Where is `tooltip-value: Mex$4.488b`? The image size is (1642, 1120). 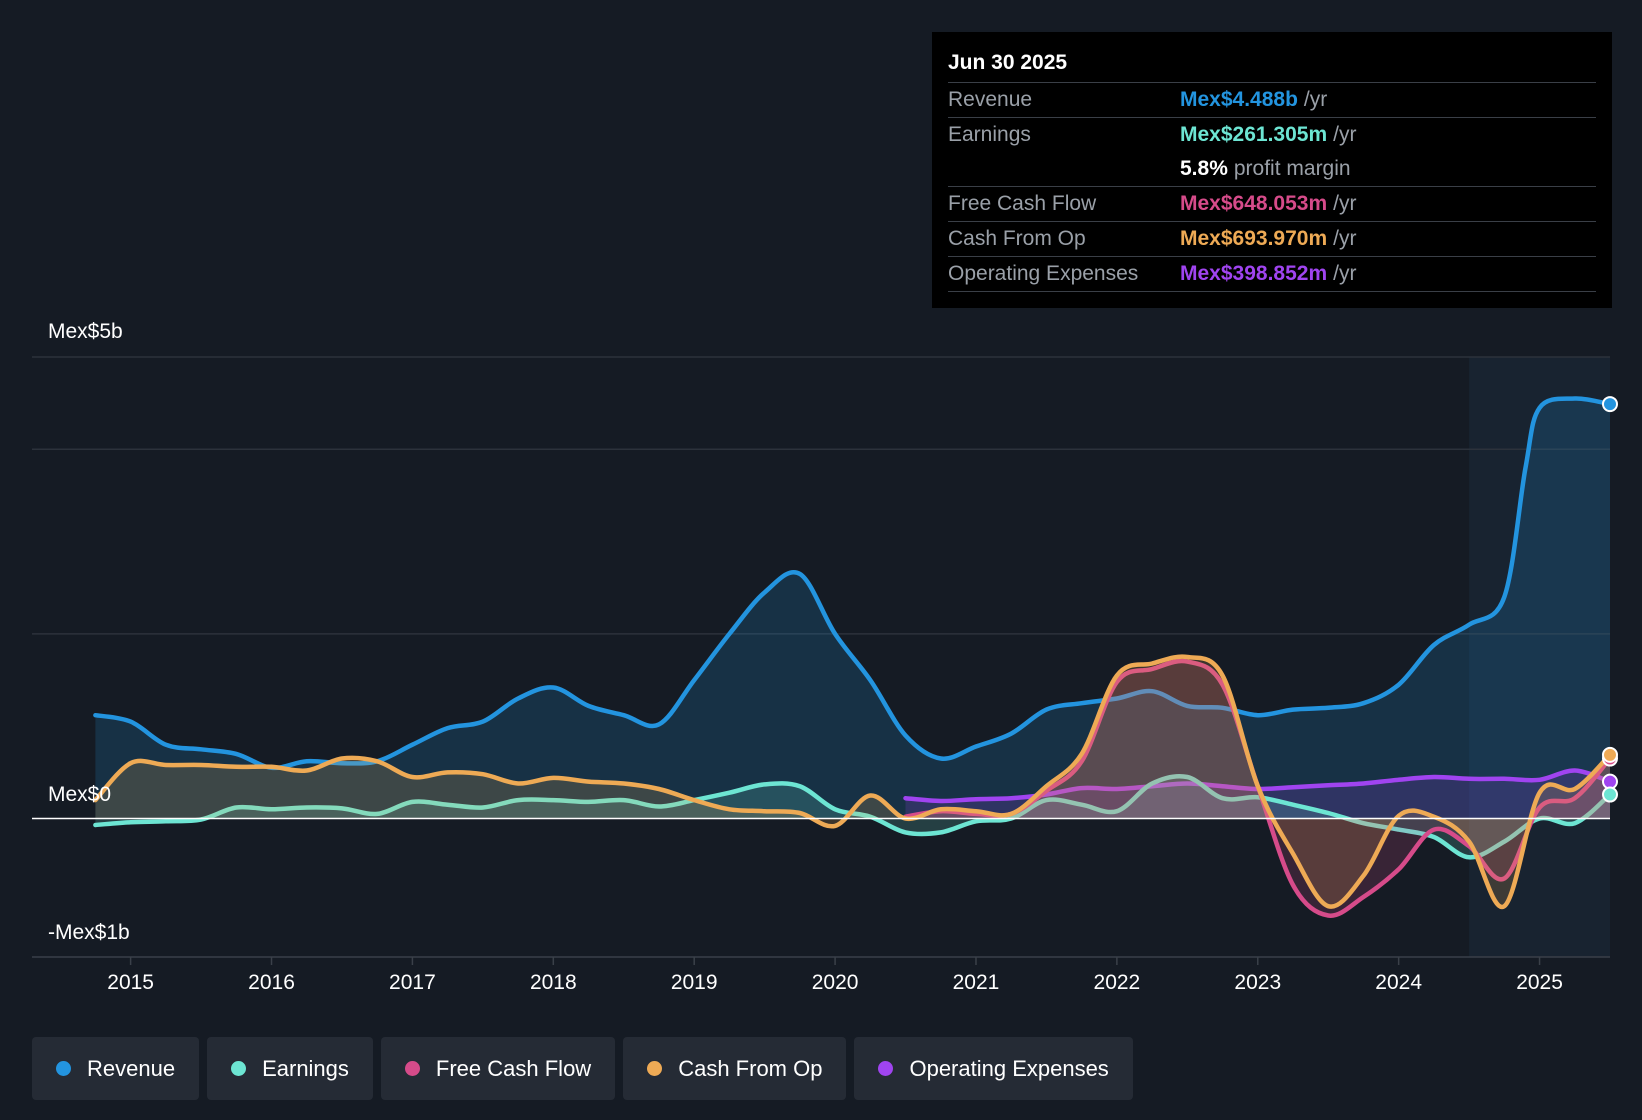
tooltip-value: Mex$4.488b is located at coordinates (1239, 99).